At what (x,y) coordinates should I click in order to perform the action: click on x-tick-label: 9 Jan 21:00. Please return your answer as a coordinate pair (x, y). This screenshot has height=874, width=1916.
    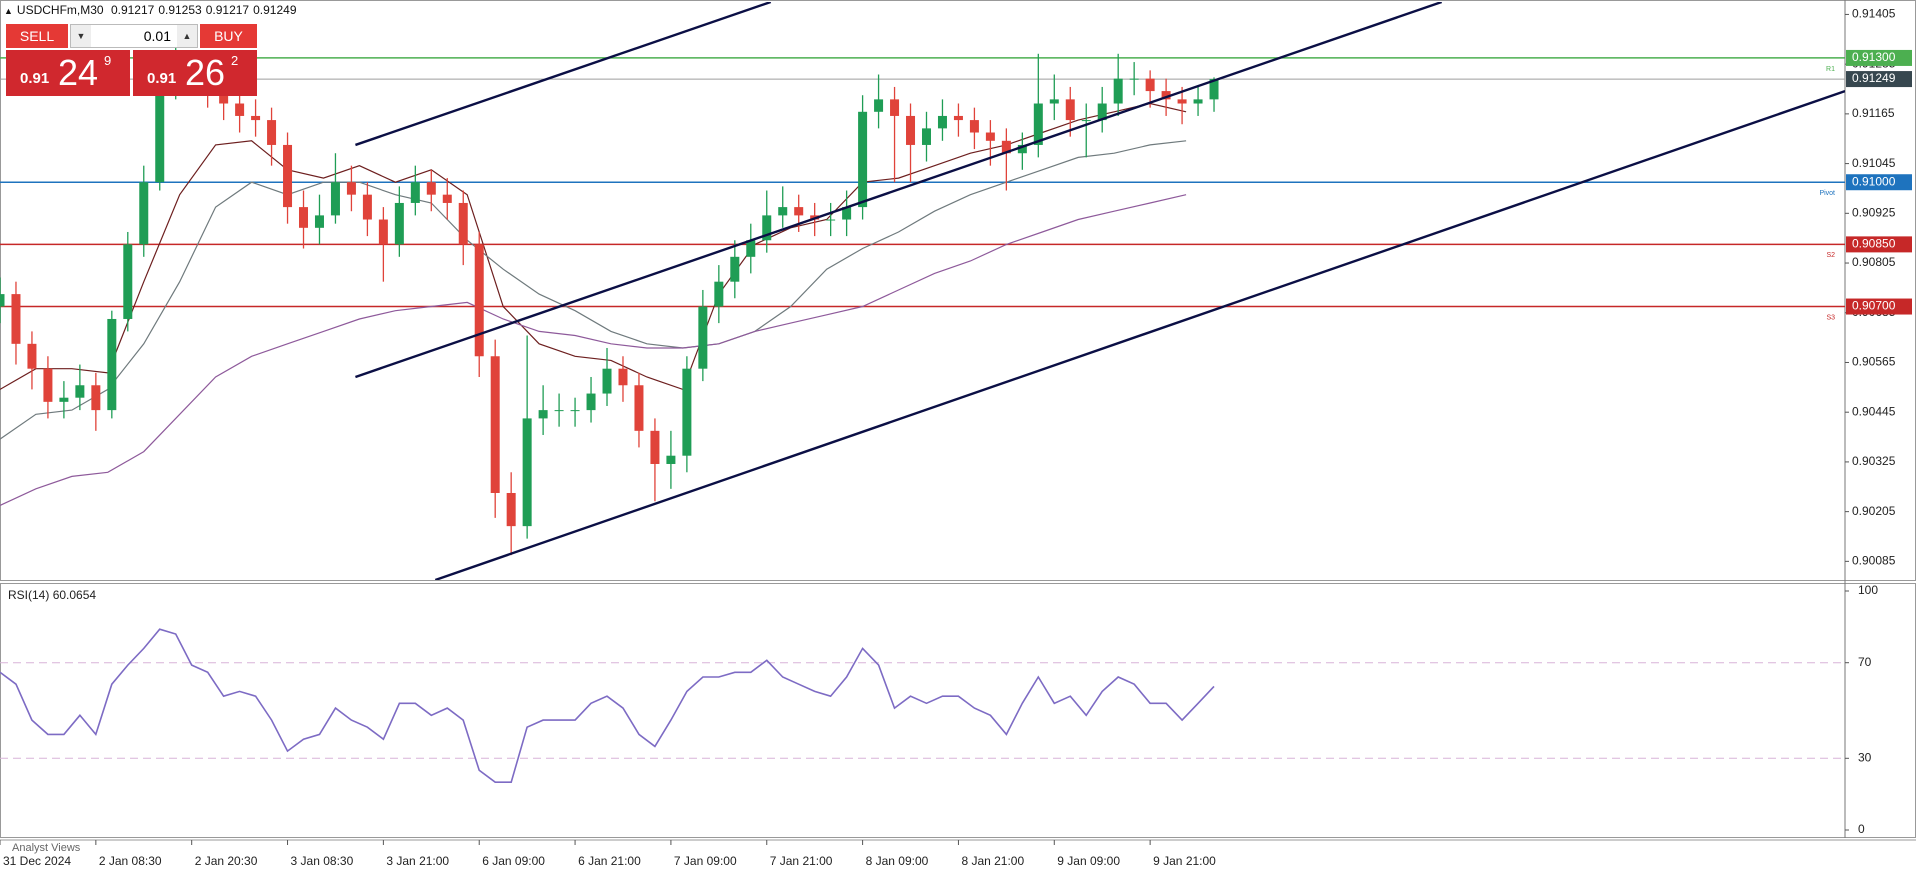
    Looking at the image, I should click on (1184, 861).